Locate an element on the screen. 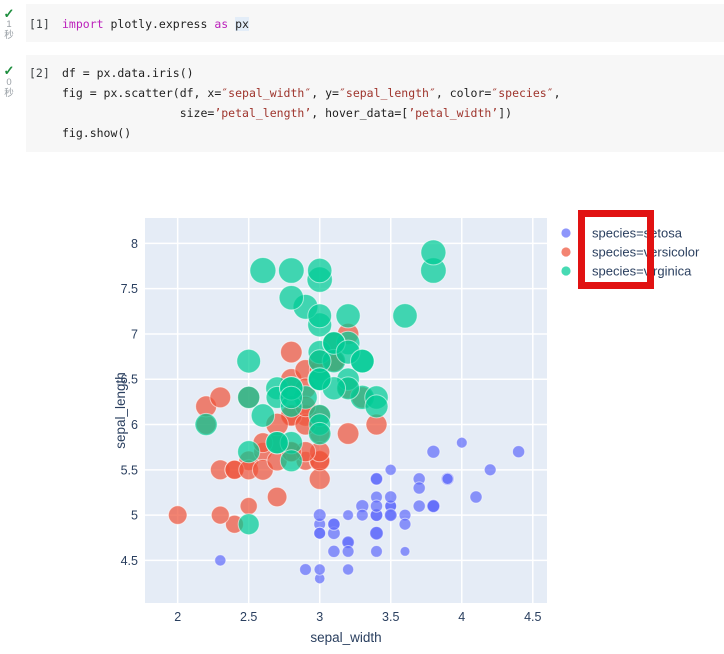  highlight-rectangle-annotation is located at coordinates (616, 249).